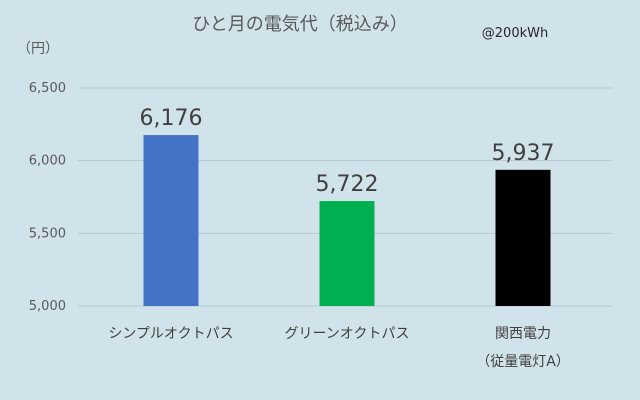 The width and height of the screenshot is (640, 400). I want to click on chart-note: @200kWh, so click(515, 33).